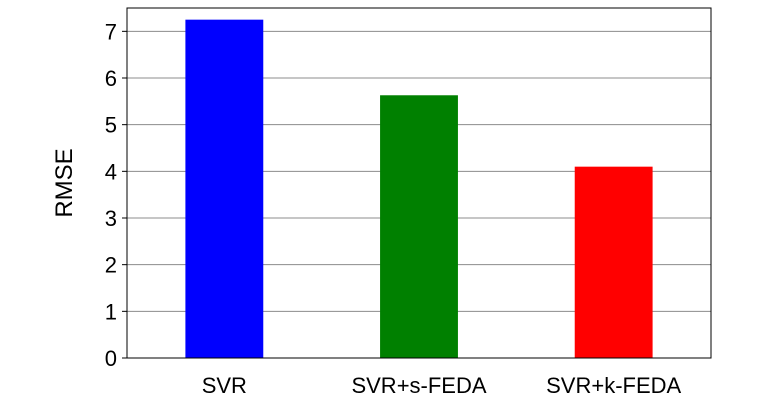 The width and height of the screenshot is (775, 408). Describe the element at coordinates (64, 182) in the screenshot. I see `y-axis-title: RMSE` at that location.